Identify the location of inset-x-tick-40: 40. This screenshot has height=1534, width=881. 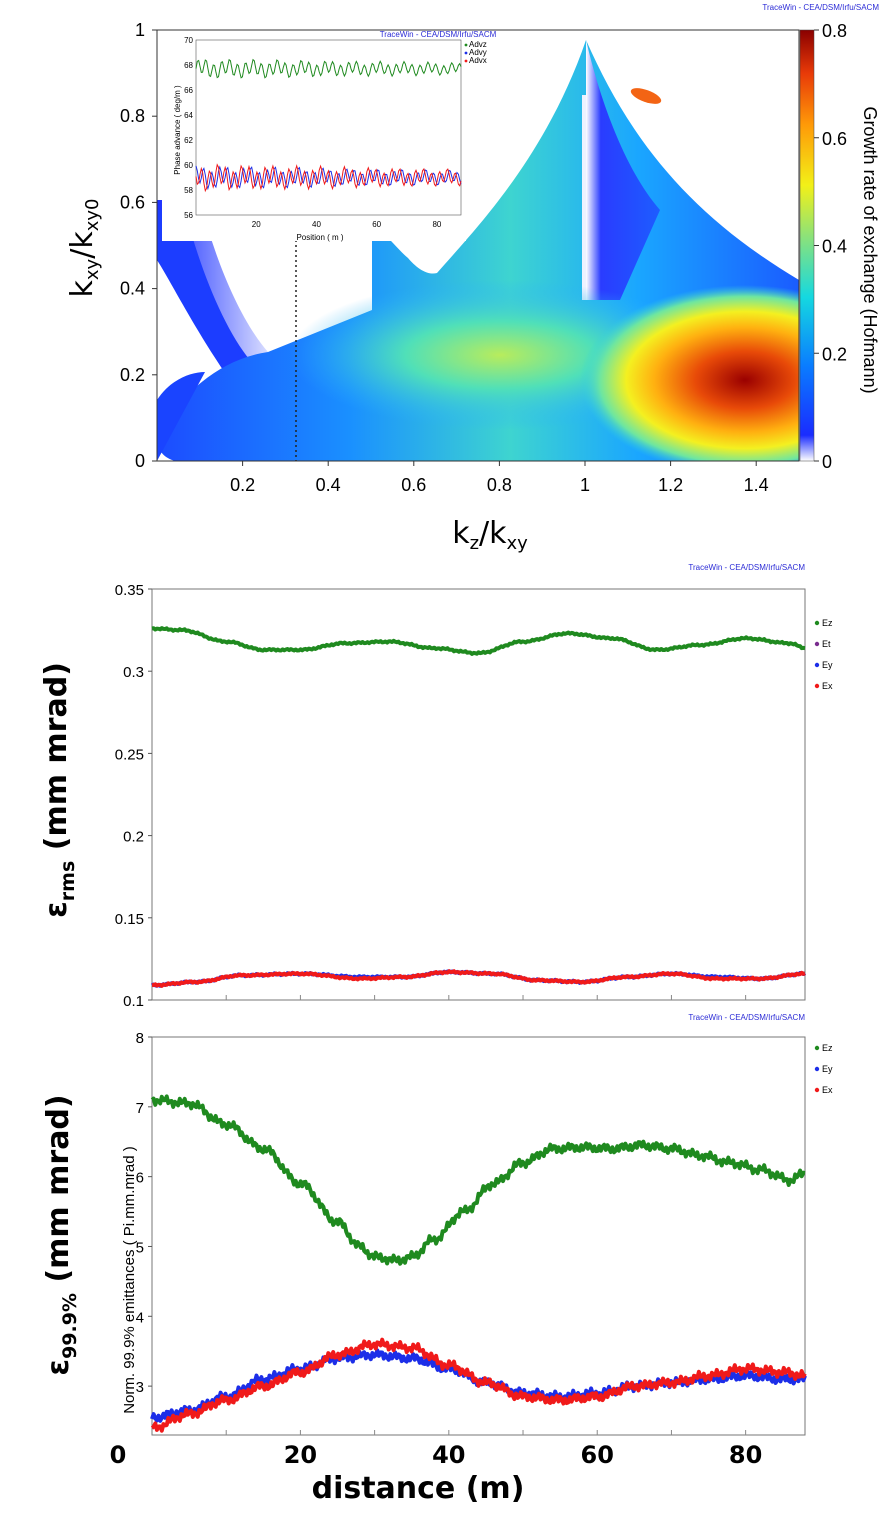
(316, 224).